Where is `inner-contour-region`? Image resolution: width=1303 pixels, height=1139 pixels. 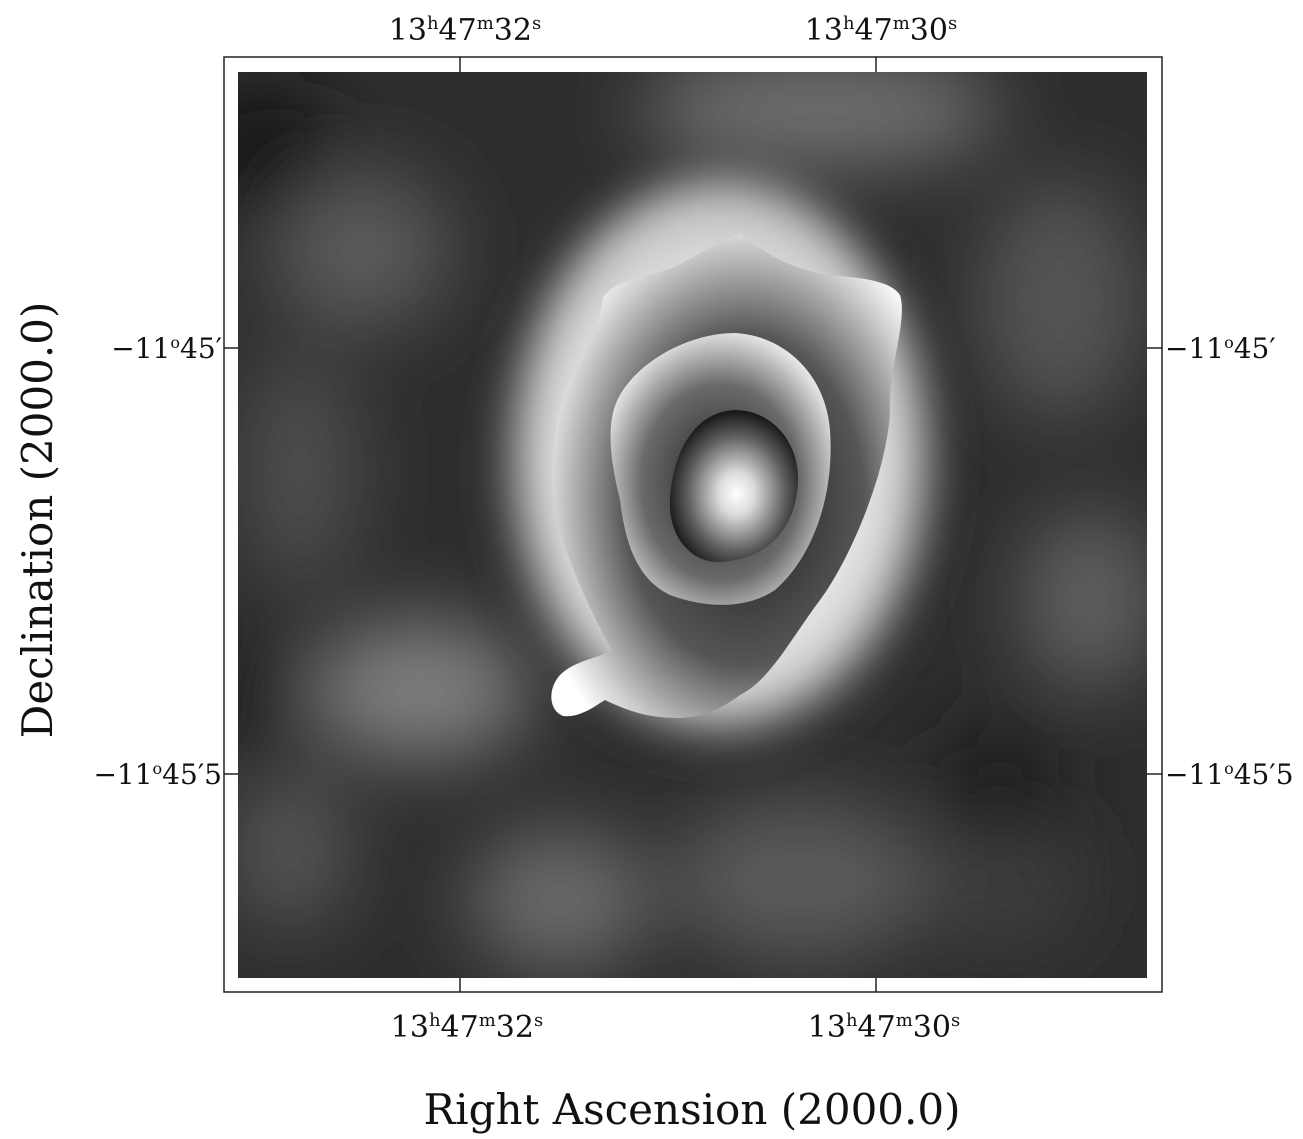 inner-contour-region is located at coordinates (733, 486).